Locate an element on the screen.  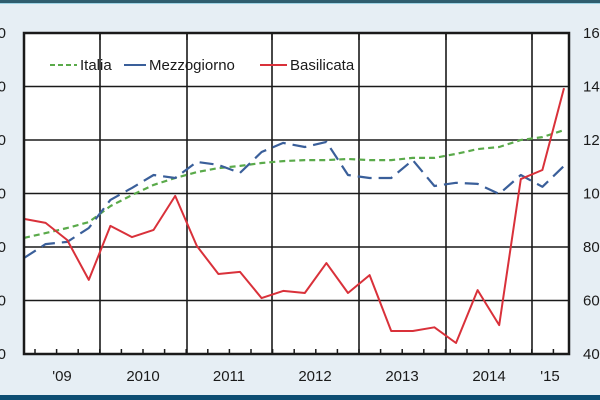
right-tick-label: 100 is located at coordinates (591, 194).